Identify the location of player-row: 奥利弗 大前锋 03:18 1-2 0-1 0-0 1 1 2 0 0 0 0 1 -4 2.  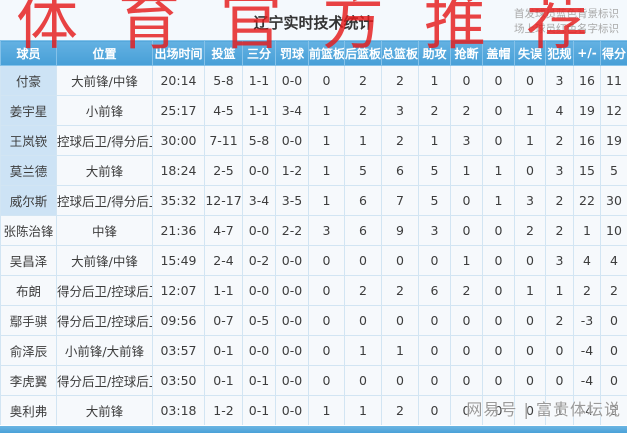
(313, 410).